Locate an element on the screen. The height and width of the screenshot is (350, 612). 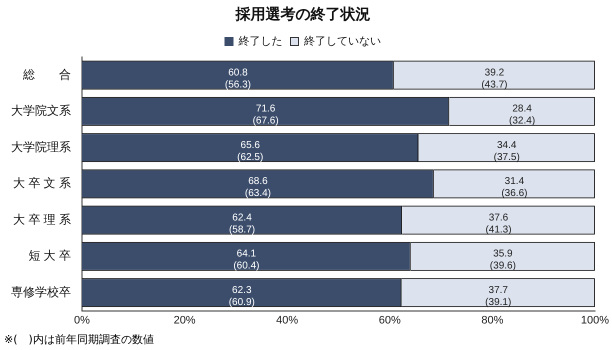
y-tick-label: 大 卒 文 系 is located at coordinates (41, 183).